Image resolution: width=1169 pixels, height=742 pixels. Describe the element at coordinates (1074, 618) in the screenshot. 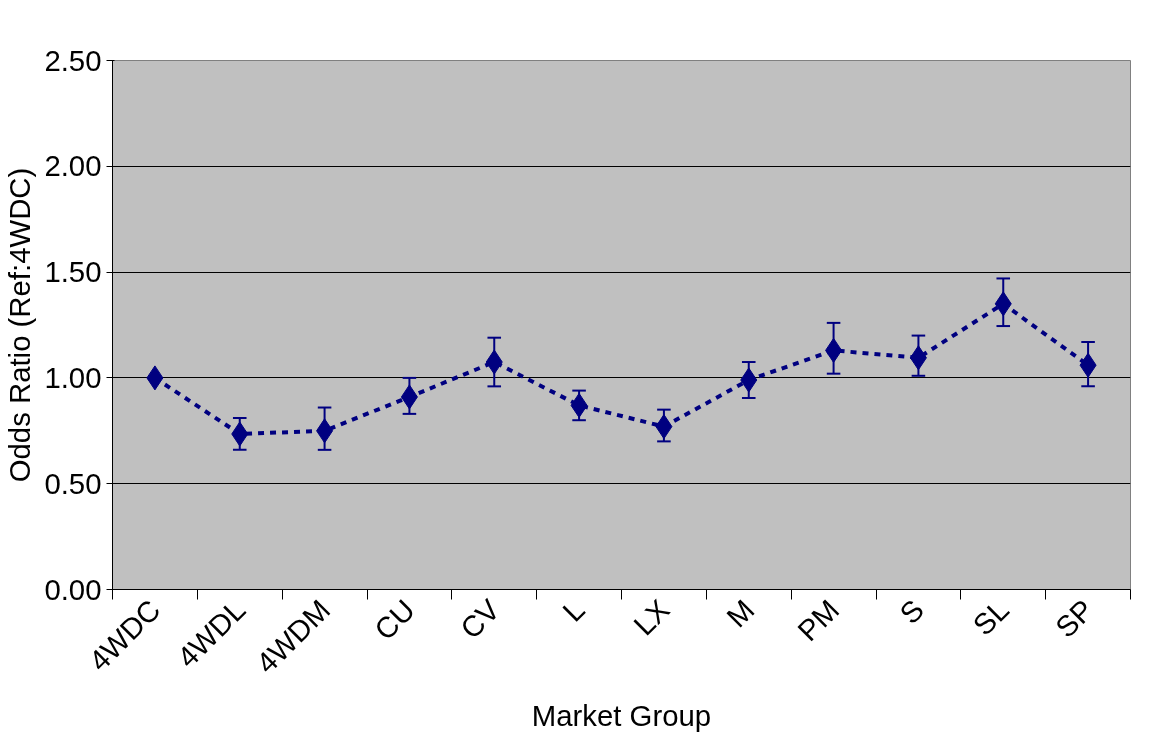

I see `x-tick-label: SP` at that location.